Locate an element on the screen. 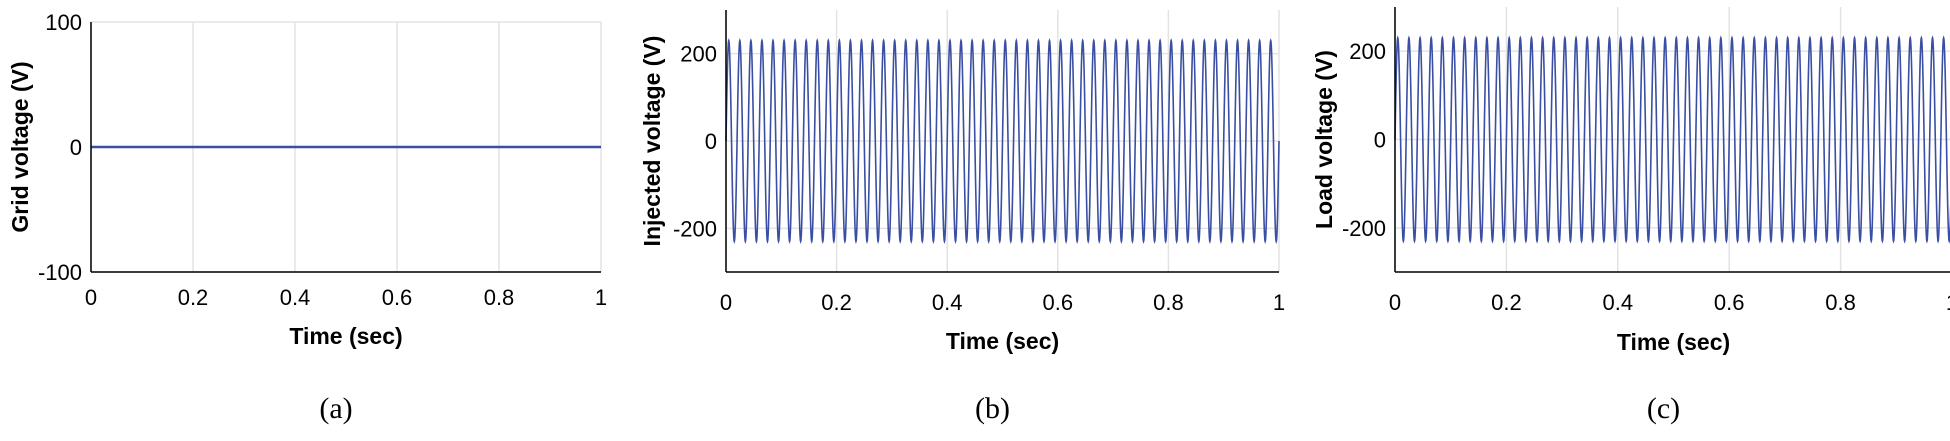 This screenshot has width=1950, height=441. chart-c-x-tick-label: 0.4 is located at coordinates (1618, 302).